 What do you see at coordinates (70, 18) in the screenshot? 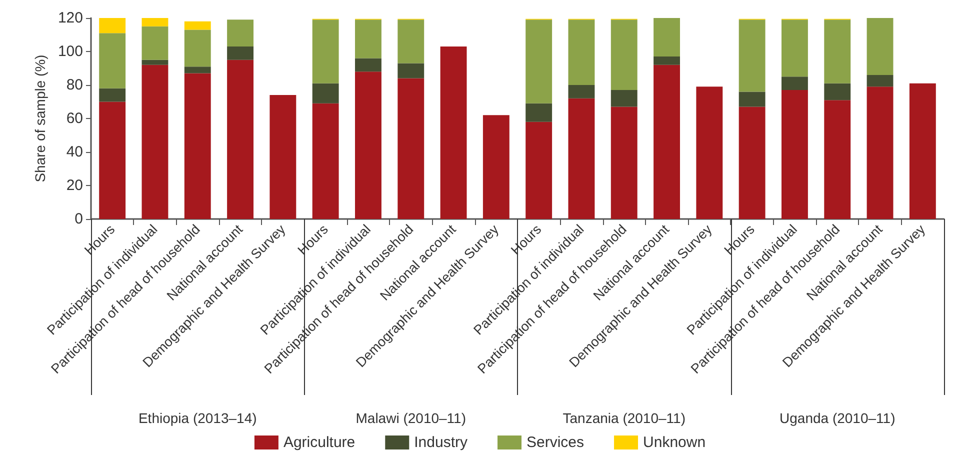
I see `y-tick-label: 120` at bounding box center [70, 18].